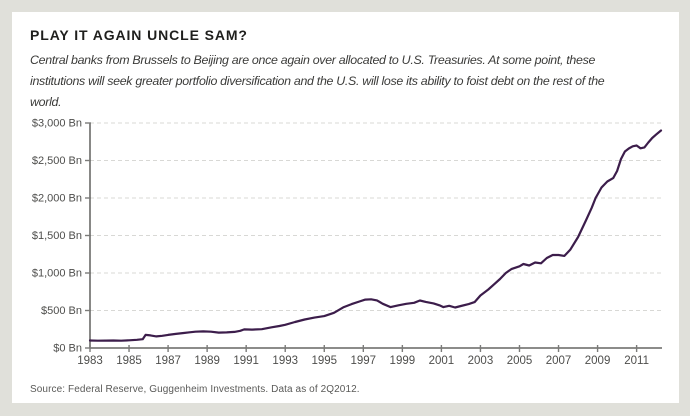 The height and width of the screenshot is (416, 690). Describe the element at coordinates (481, 361) in the screenshot. I see `x-axis-tick-label: 2003` at that location.